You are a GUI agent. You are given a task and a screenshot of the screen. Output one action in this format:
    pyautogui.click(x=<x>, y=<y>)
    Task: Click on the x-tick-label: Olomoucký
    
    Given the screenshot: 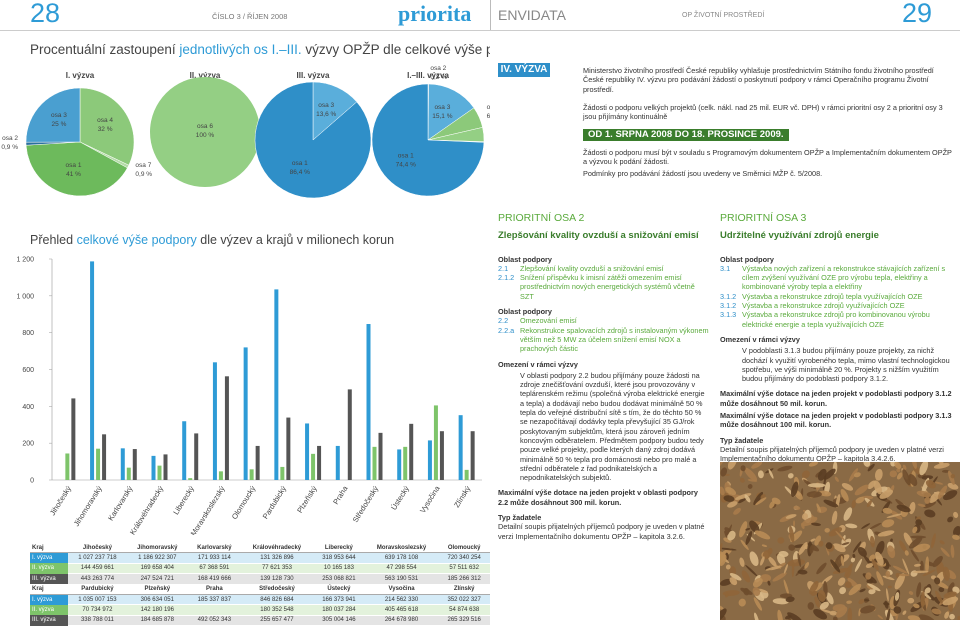 What is the action you would take?
    pyautogui.click(x=244, y=502)
    